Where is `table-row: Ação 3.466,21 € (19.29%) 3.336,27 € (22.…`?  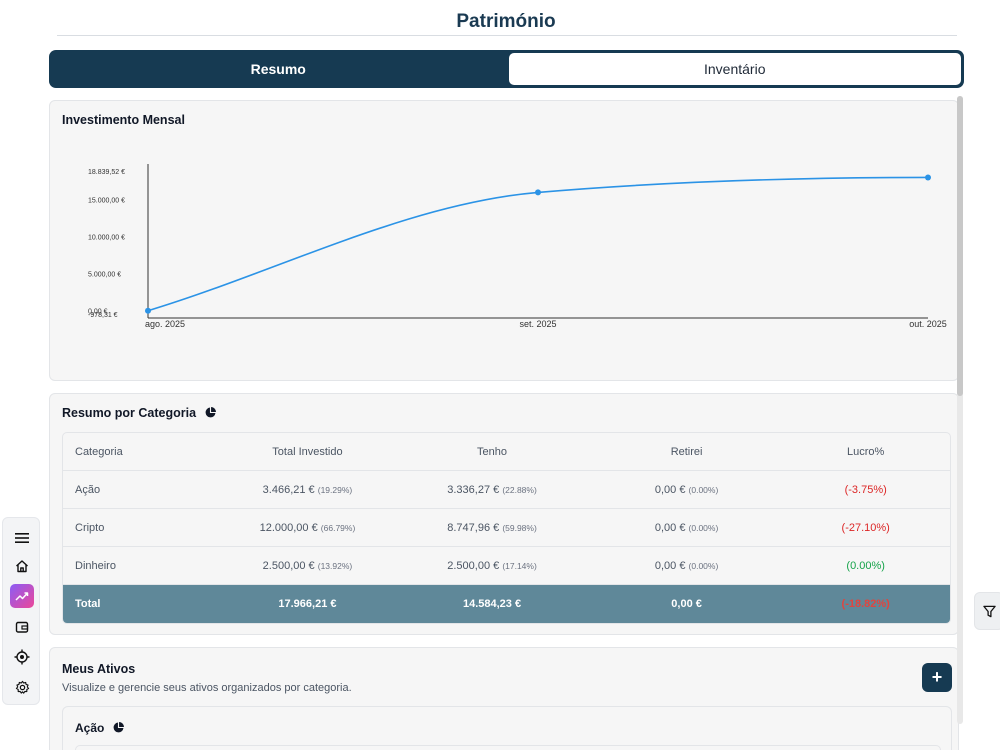
table-row: Ação 3.466,21 € (19.29%) 3.336,27 € (22.… is located at coordinates (506, 490).